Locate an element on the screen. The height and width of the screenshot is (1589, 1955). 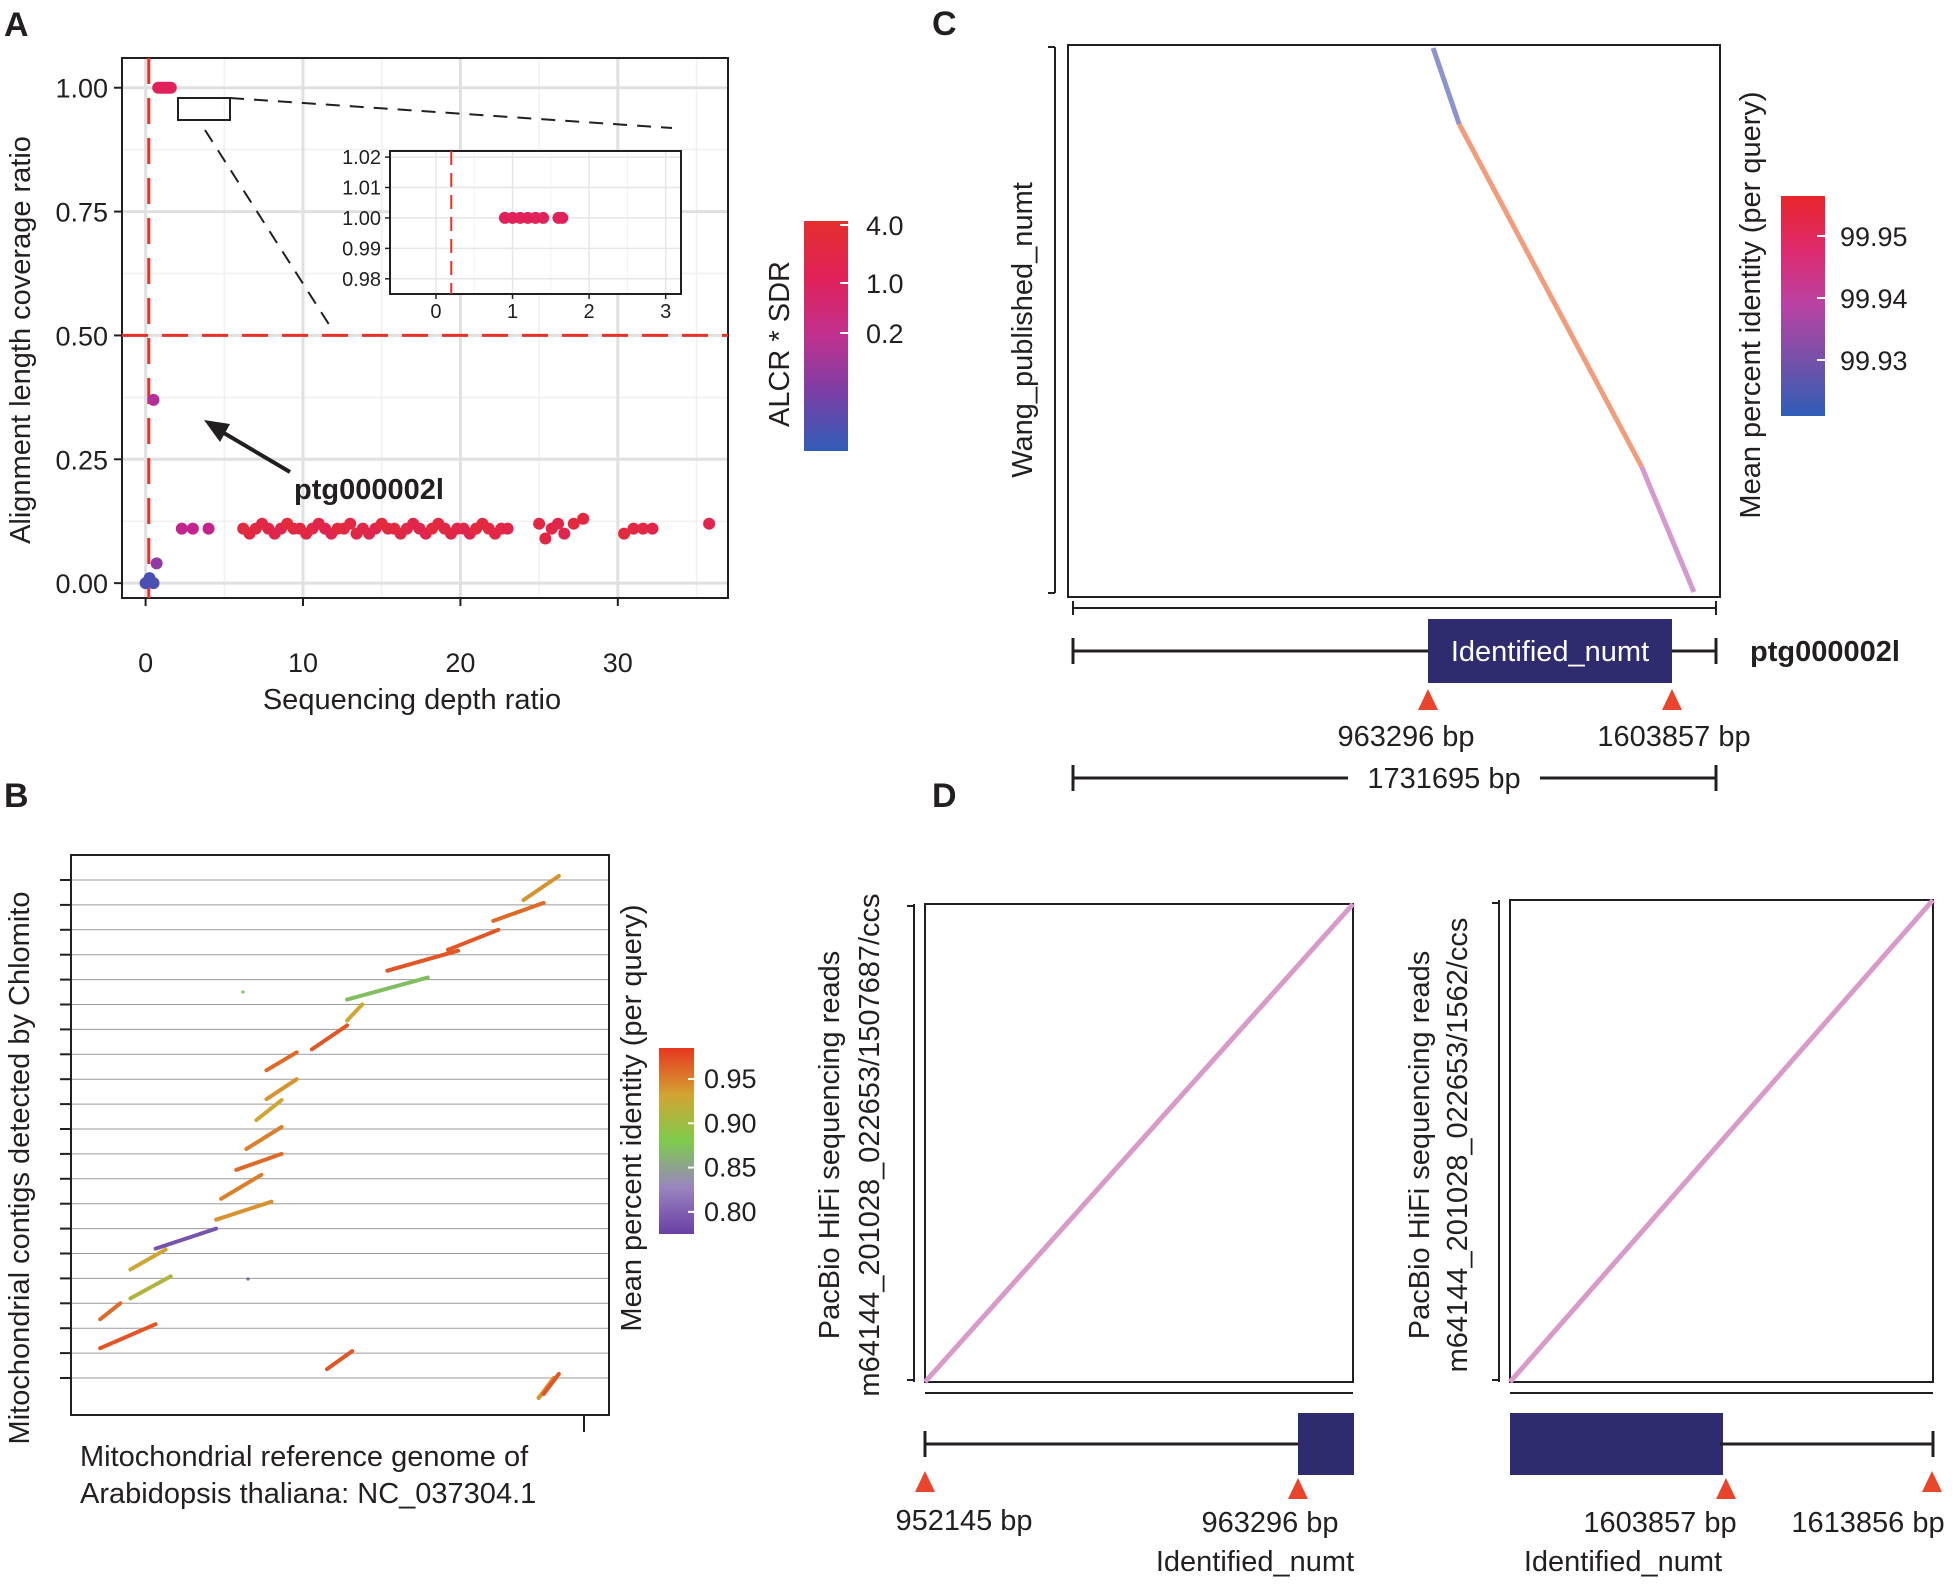
panel-d-left-start-label: 952145 bp is located at coordinates (963, 1521).